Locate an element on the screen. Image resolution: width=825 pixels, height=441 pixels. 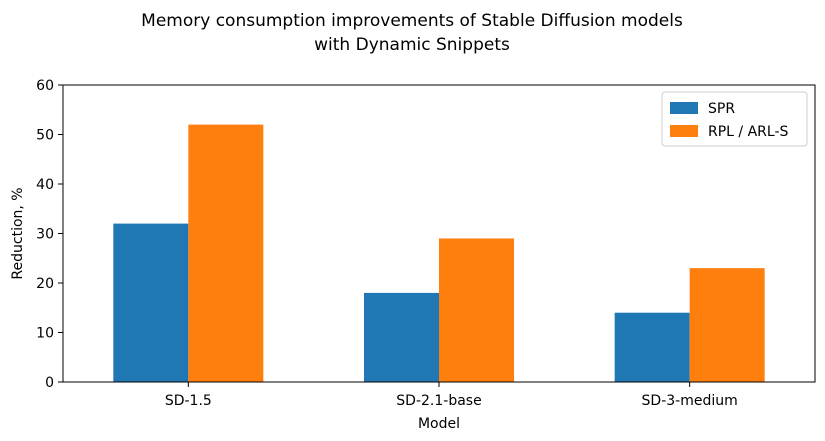
legend-label: RPL / ARL-S is located at coordinates (748, 132).